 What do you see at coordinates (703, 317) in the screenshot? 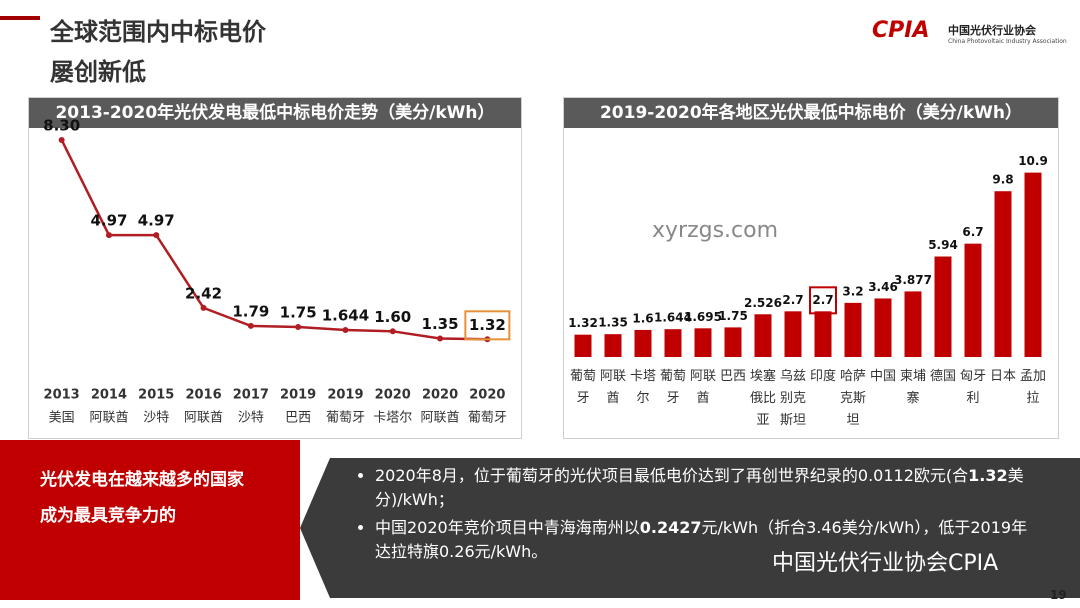
I see `data-label: 1.695` at bounding box center [703, 317].